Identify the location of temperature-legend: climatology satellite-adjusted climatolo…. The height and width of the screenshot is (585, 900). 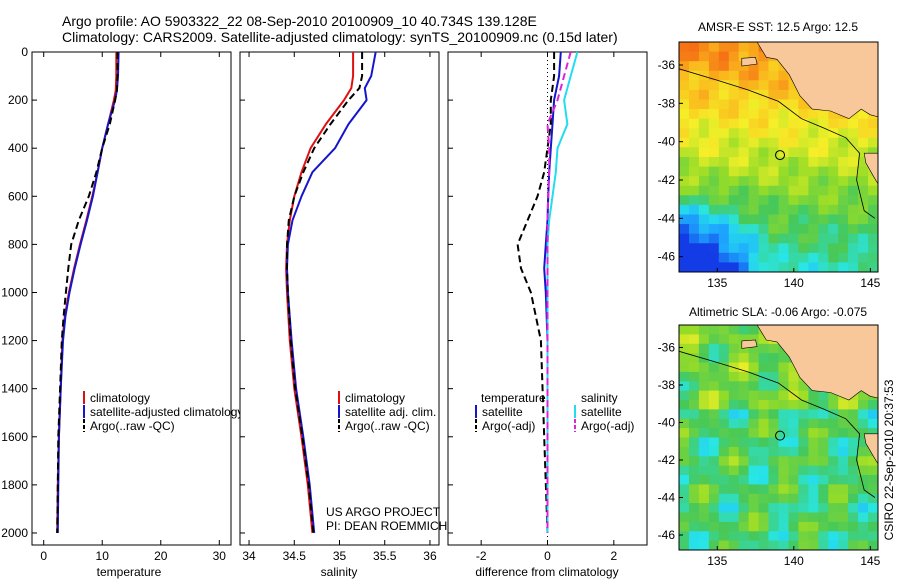
(163, 412).